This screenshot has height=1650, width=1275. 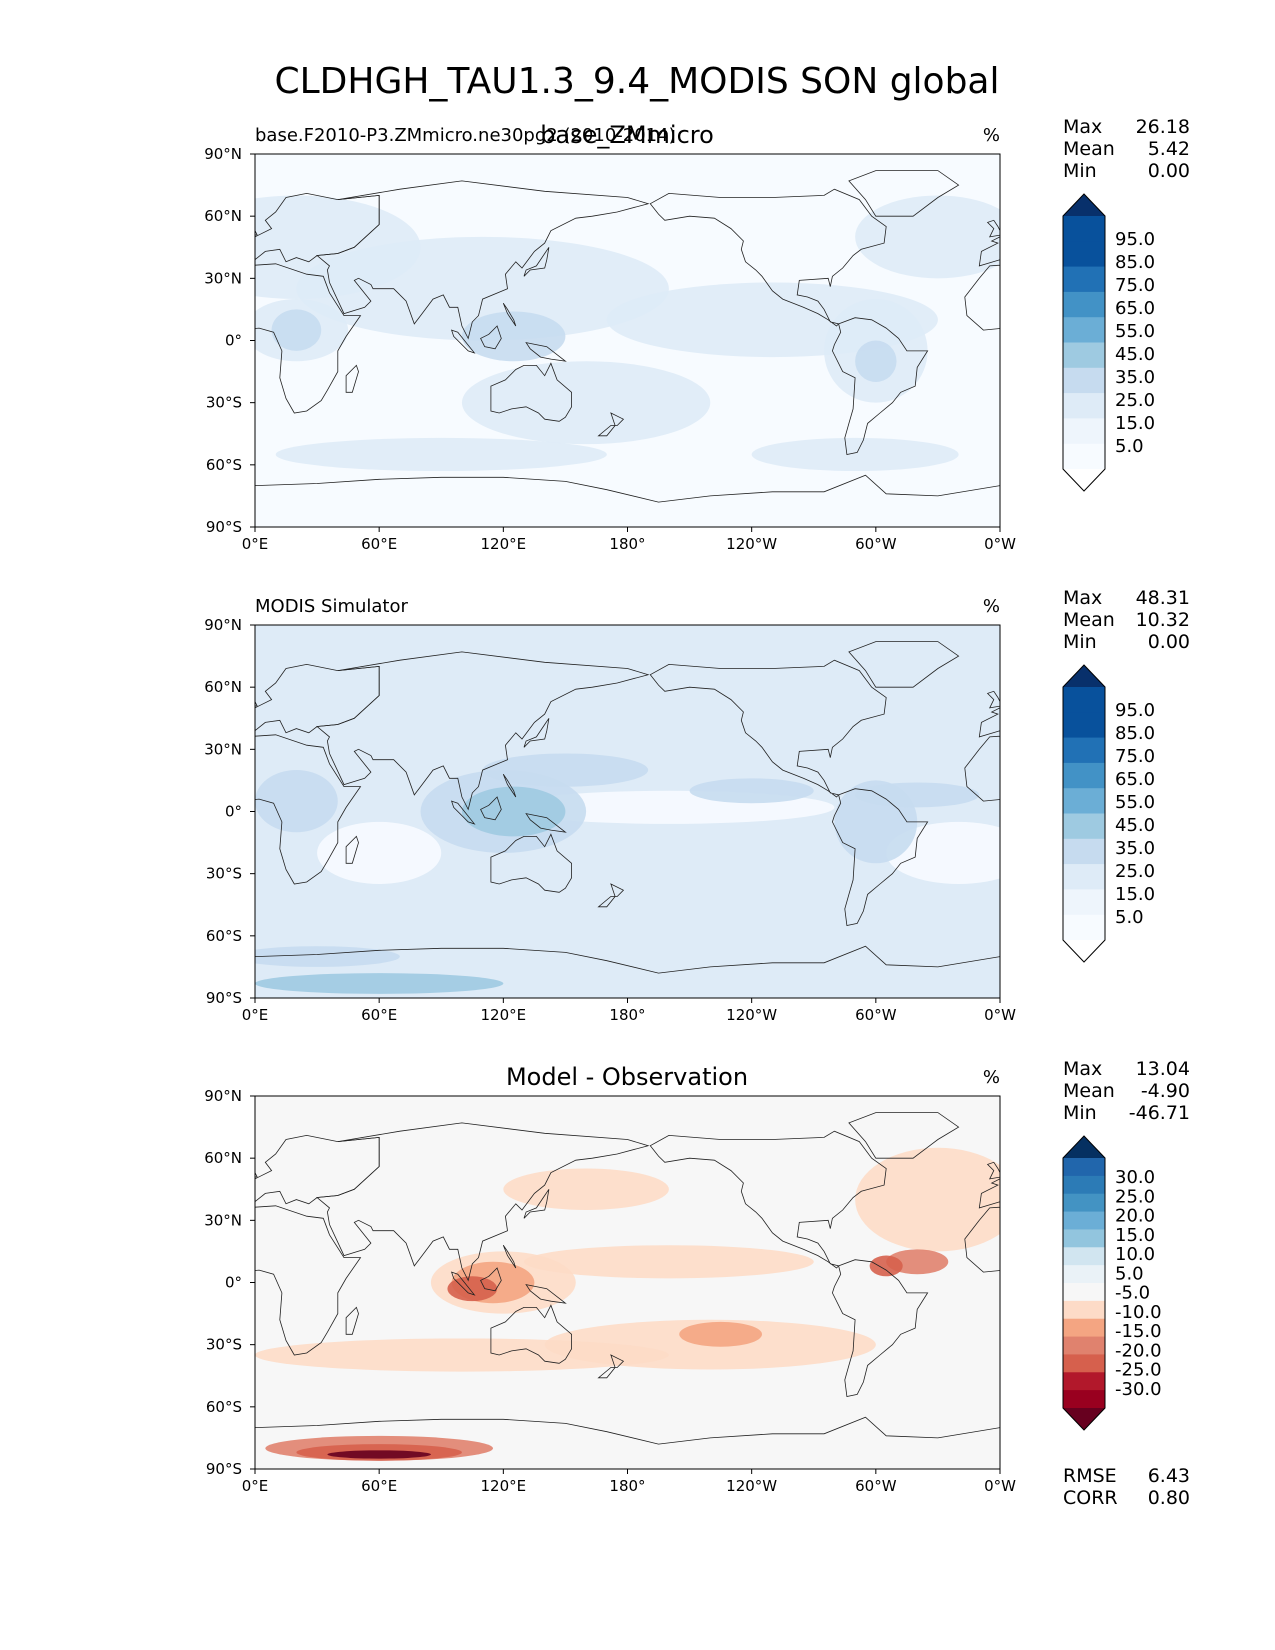 What do you see at coordinates (1084, 205) in the screenshot?
I see `colorbar-extend-top` at bounding box center [1084, 205].